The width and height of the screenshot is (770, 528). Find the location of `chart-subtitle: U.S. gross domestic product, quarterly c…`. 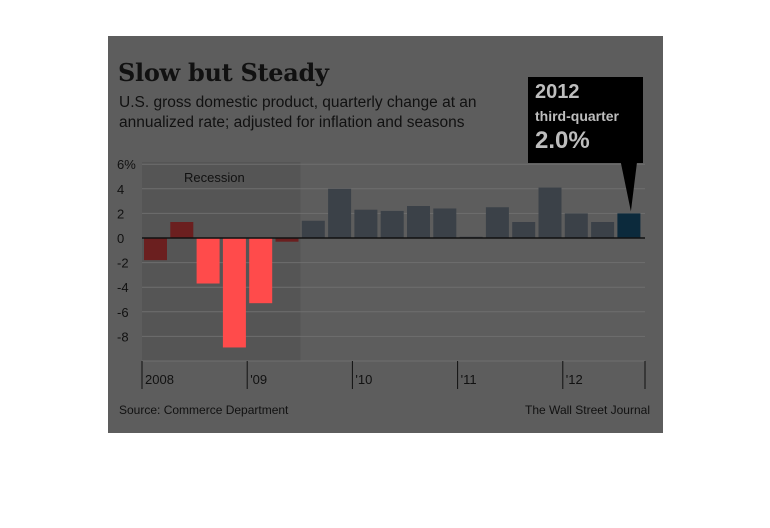

chart-subtitle: U.S. gross domestic product, quarterly c… is located at coordinates (298, 112).